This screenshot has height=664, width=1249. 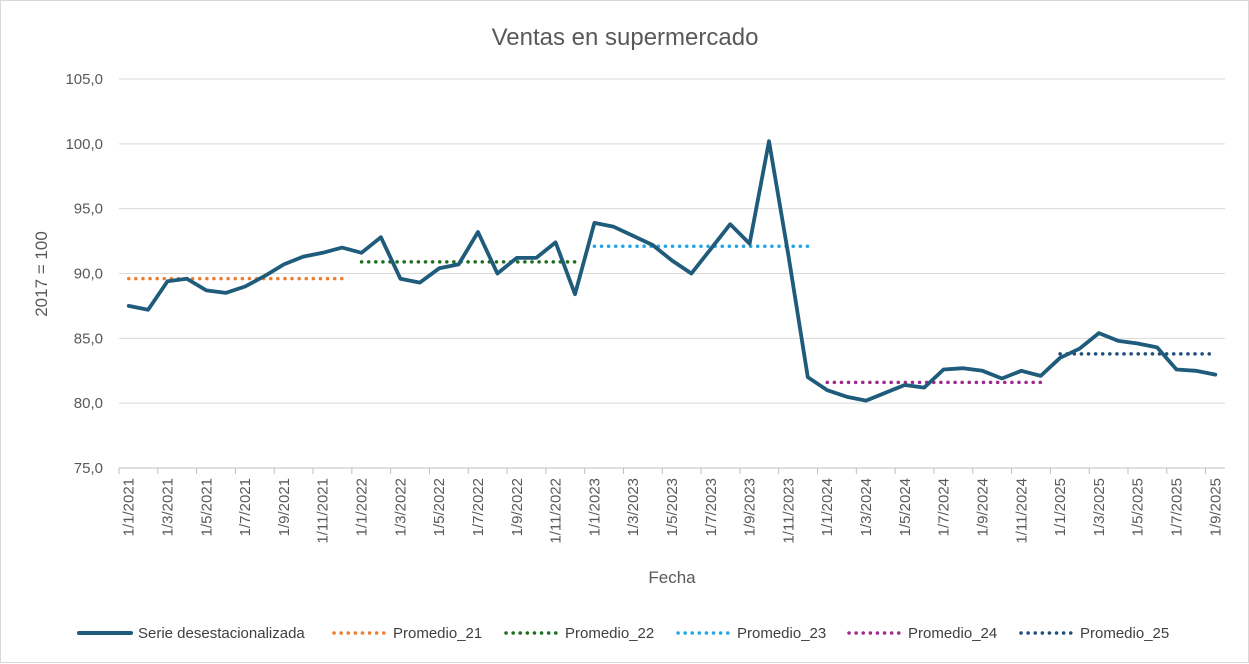 I want to click on chart-title: Ventas en supermercado, so click(x=625, y=37).